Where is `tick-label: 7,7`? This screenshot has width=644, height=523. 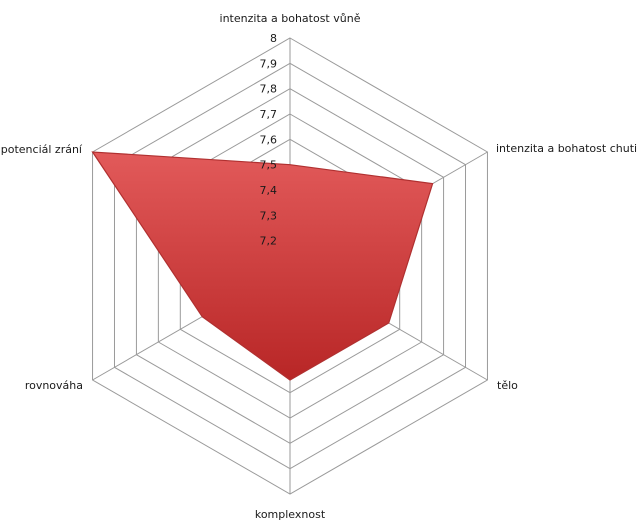 tick-label: 7,7 is located at coordinates (269, 114).